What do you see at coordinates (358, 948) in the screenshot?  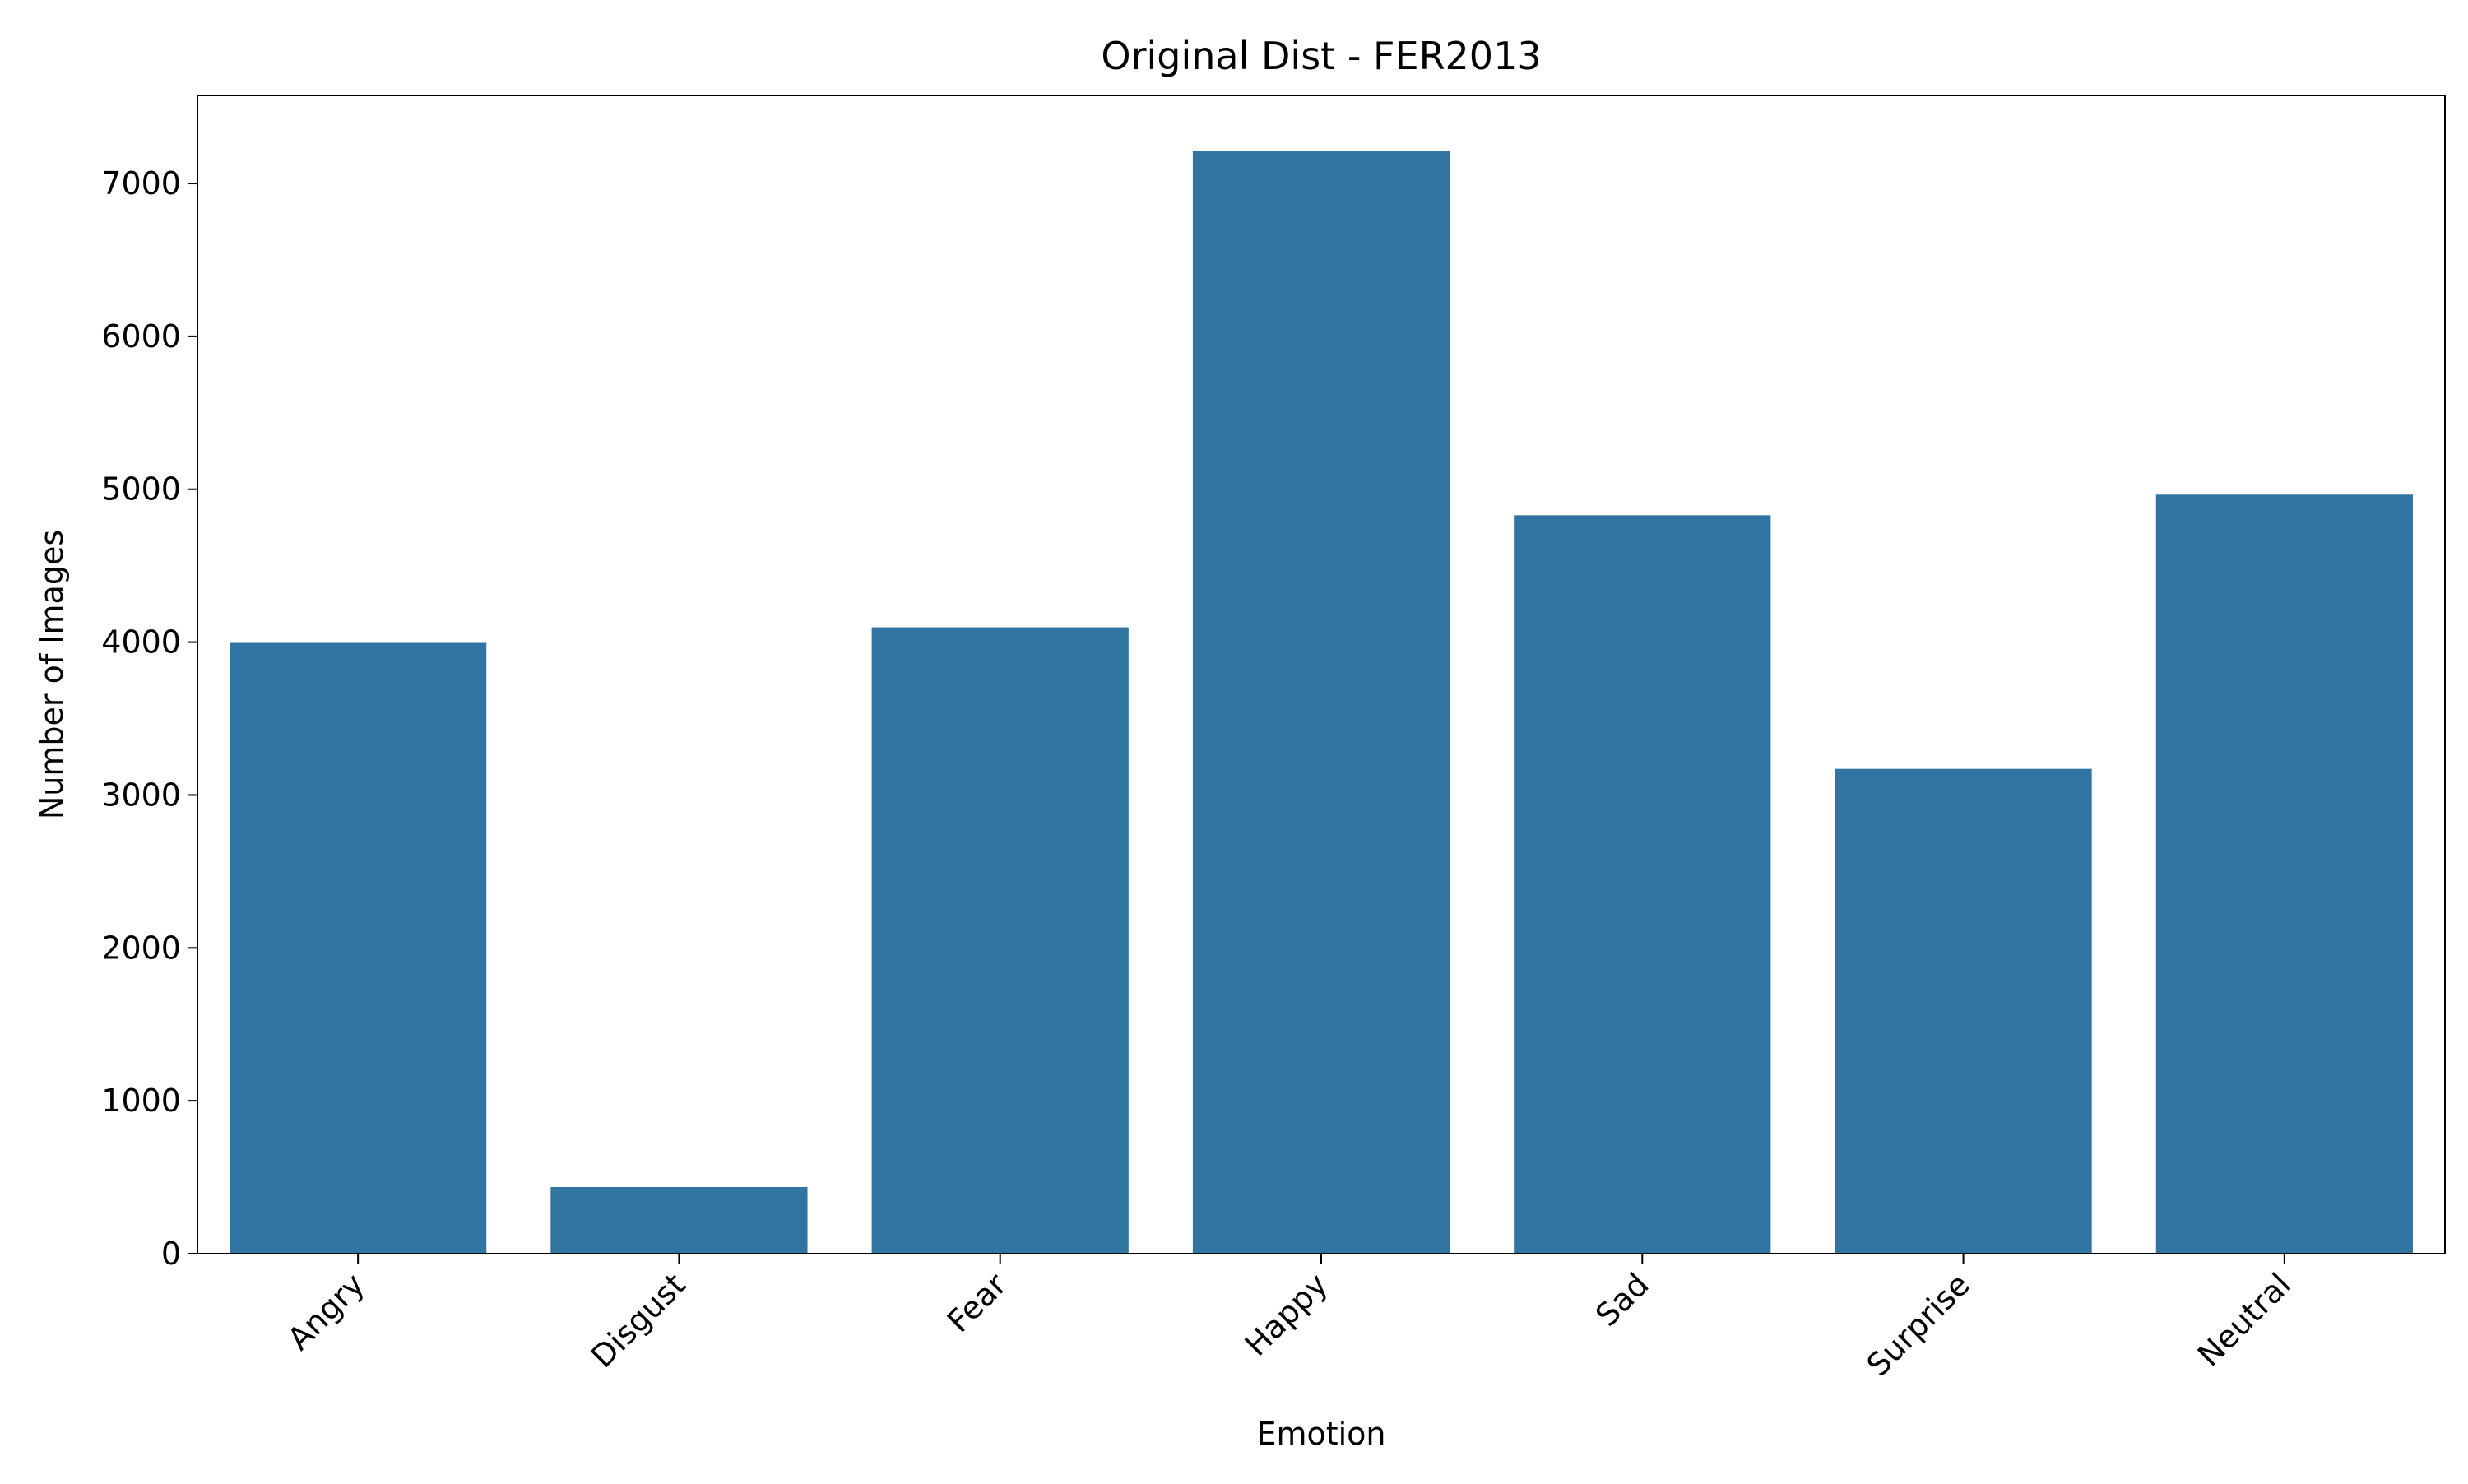 I see `bar-angry` at bounding box center [358, 948].